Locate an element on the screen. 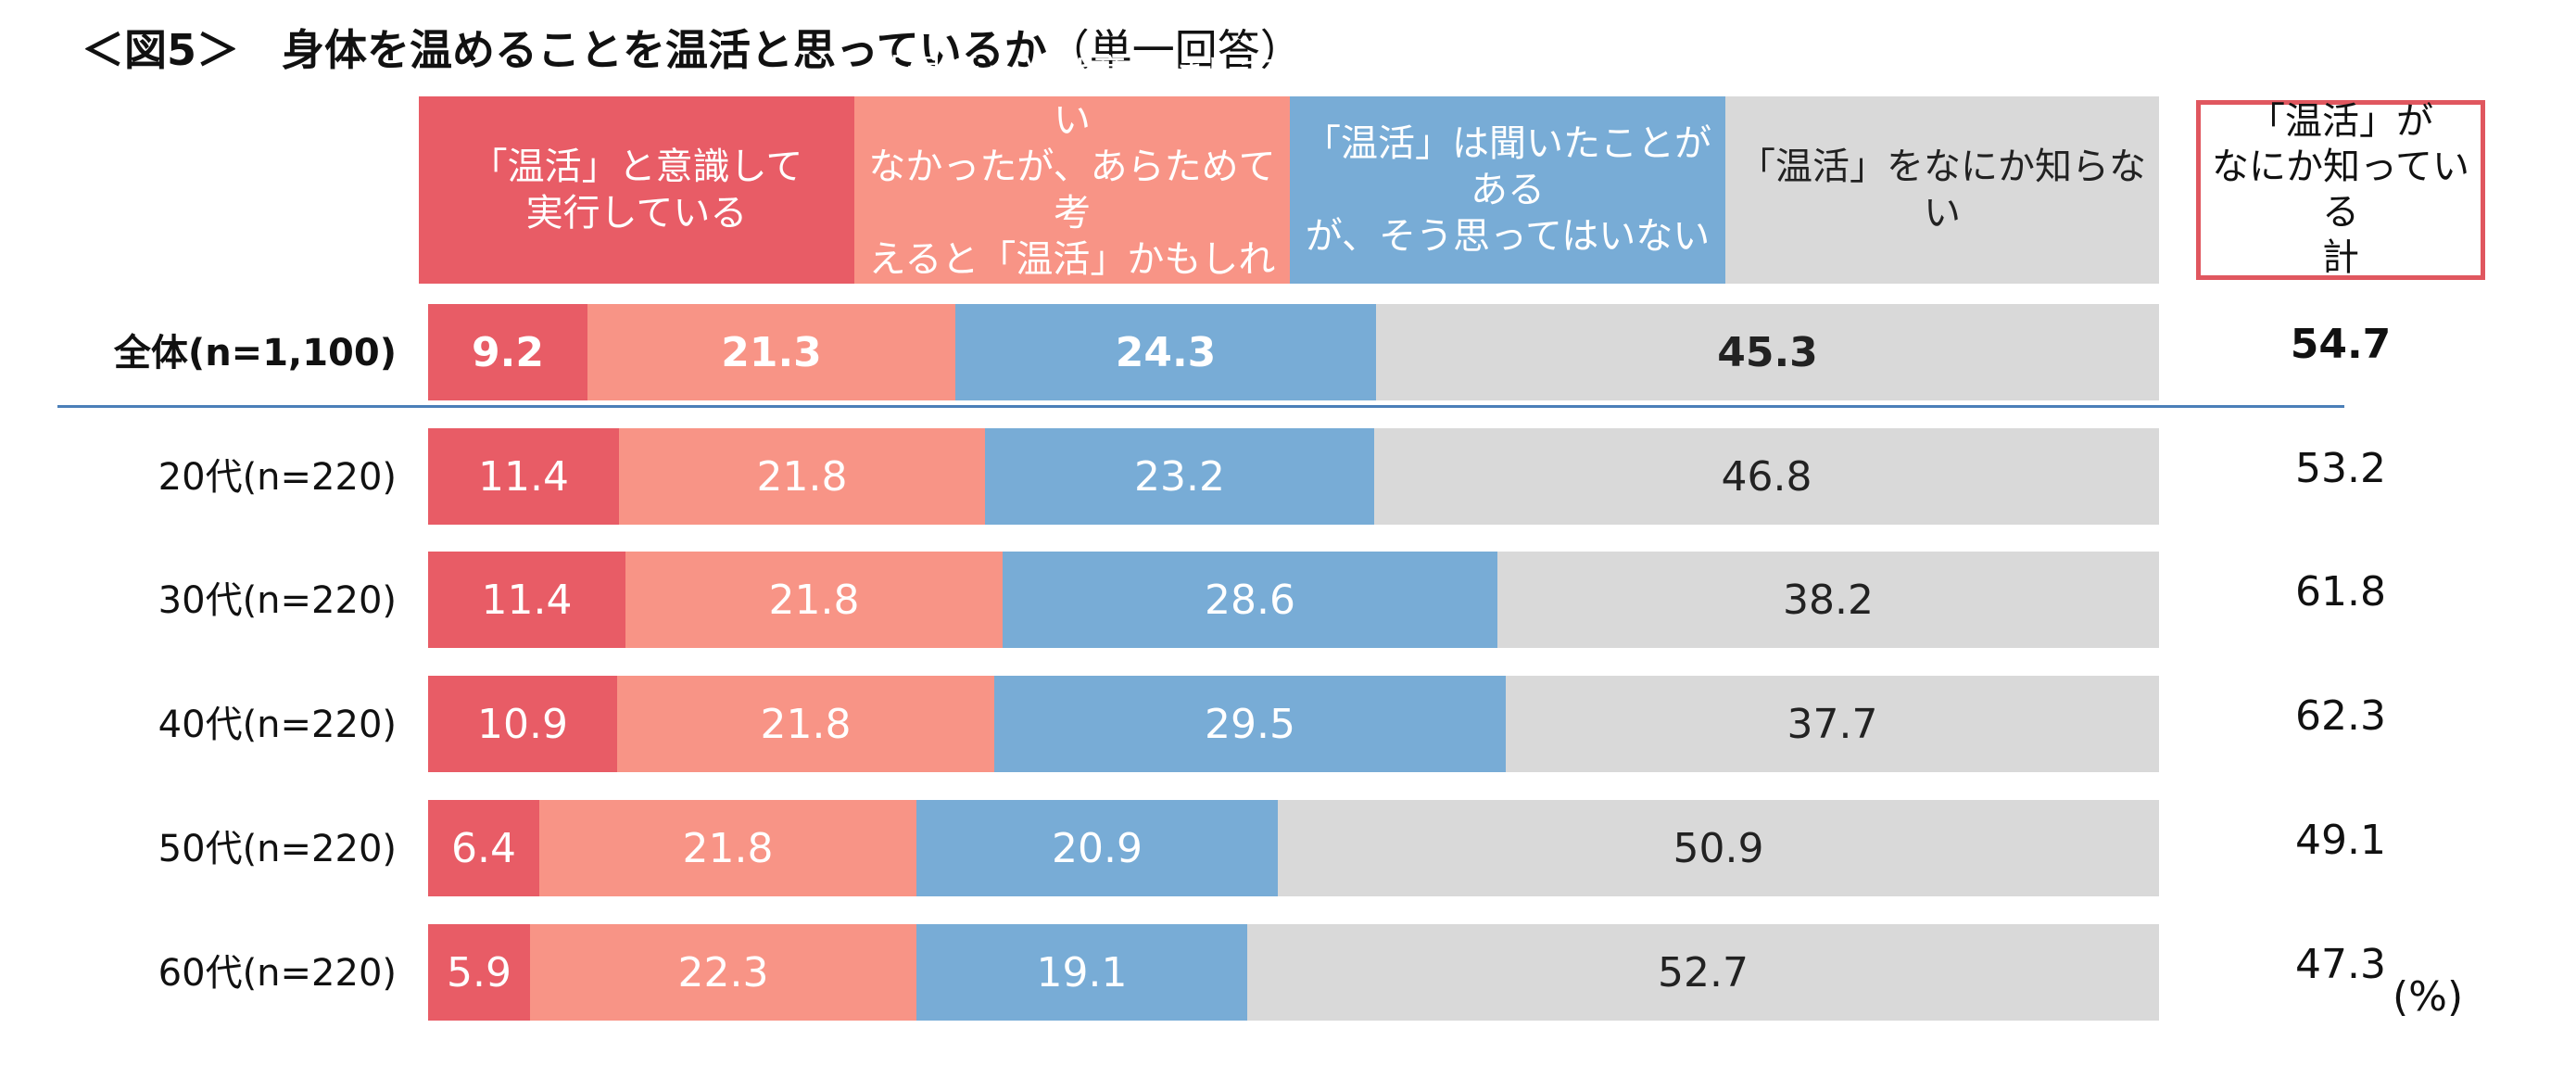 This screenshot has height=1066, width=2576. data-label: 19.1 is located at coordinates (1082, 972).